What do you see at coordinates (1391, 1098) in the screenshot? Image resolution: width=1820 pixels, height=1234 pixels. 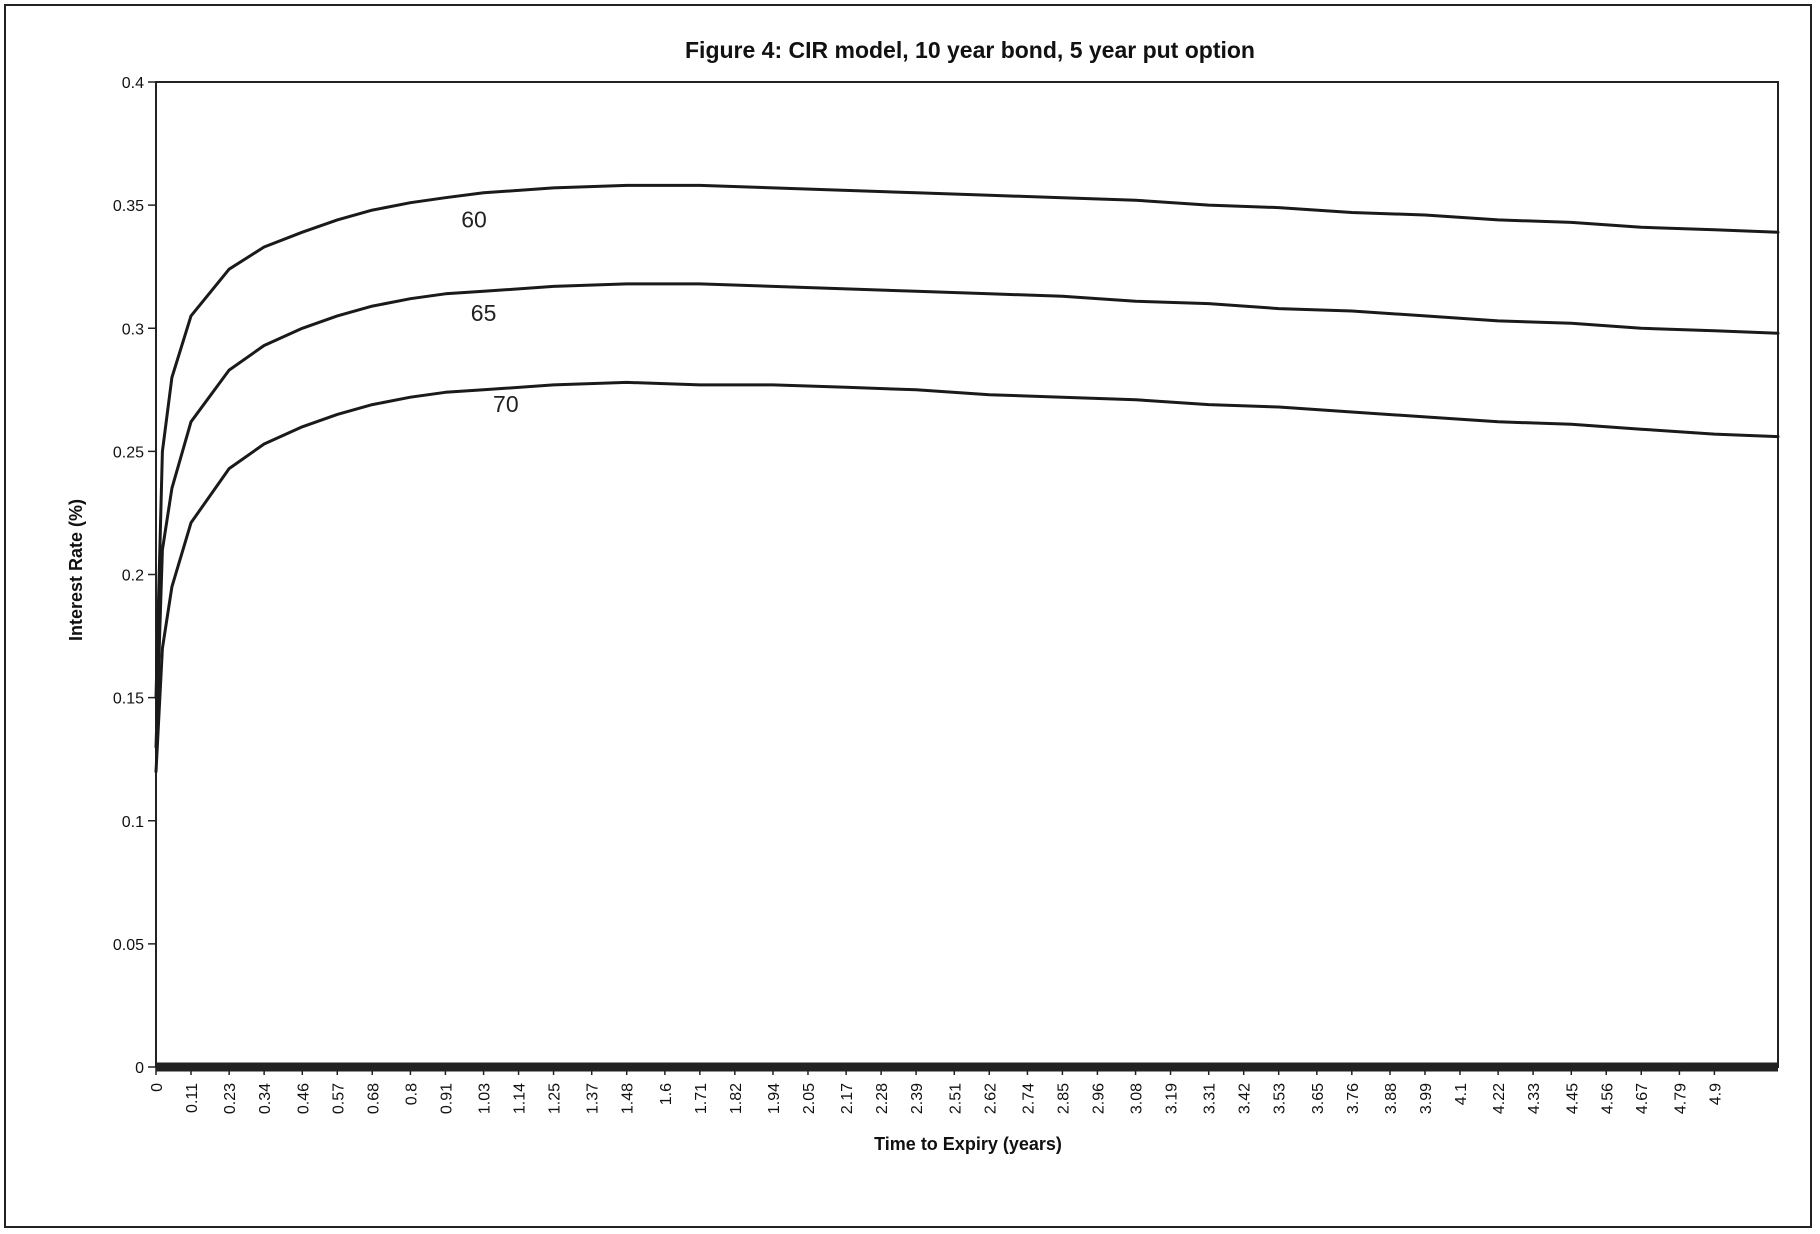 I see `x-tick-label: 3.88` at bounding box center [1391, 1098].